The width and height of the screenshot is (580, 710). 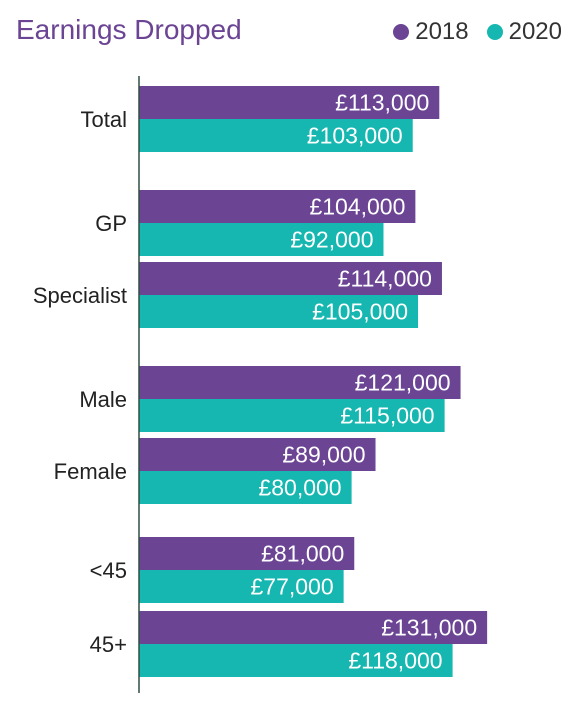 I want to click on bar-total-2020, so click(x=276, y=135).